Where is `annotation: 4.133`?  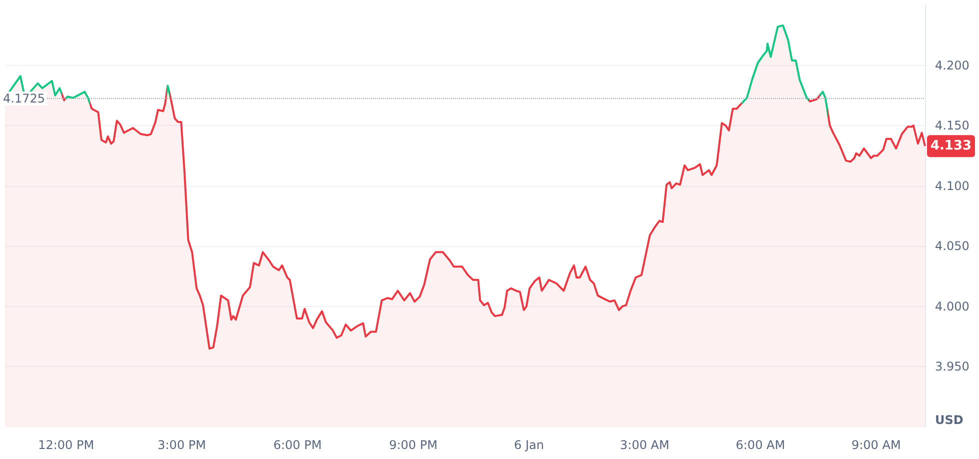 annotation: 4.133 is located at coordinates (951, 146).